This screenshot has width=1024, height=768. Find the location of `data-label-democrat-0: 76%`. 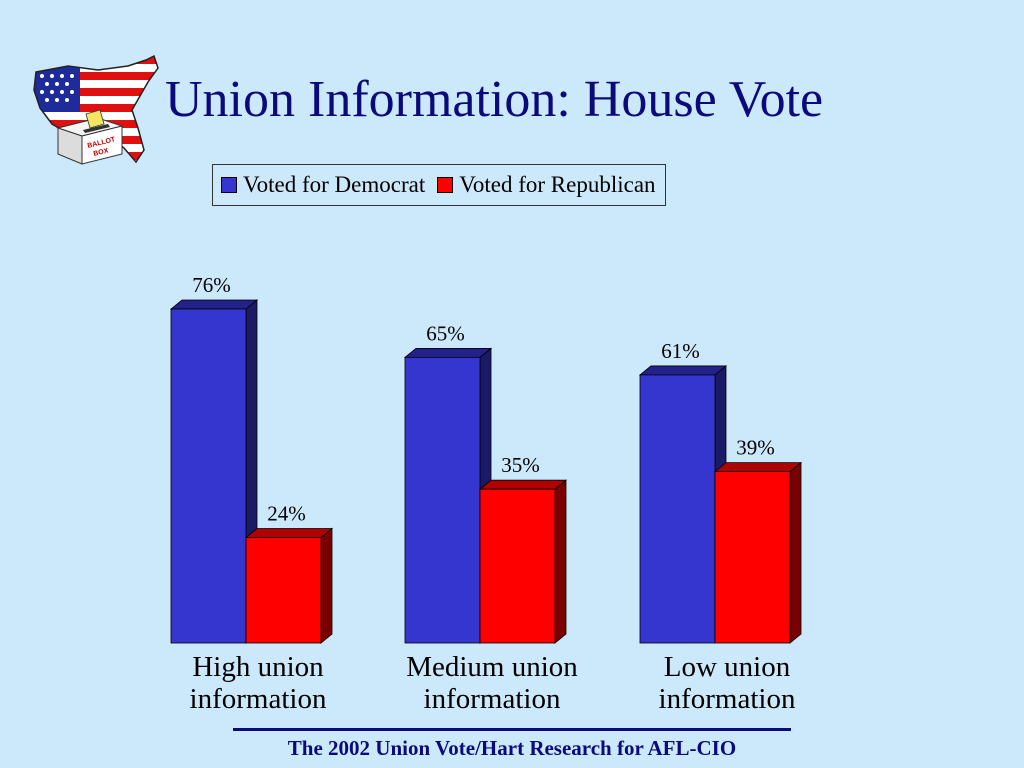

data-label-democrat-0: 76% is located at coordinates (211, 285).